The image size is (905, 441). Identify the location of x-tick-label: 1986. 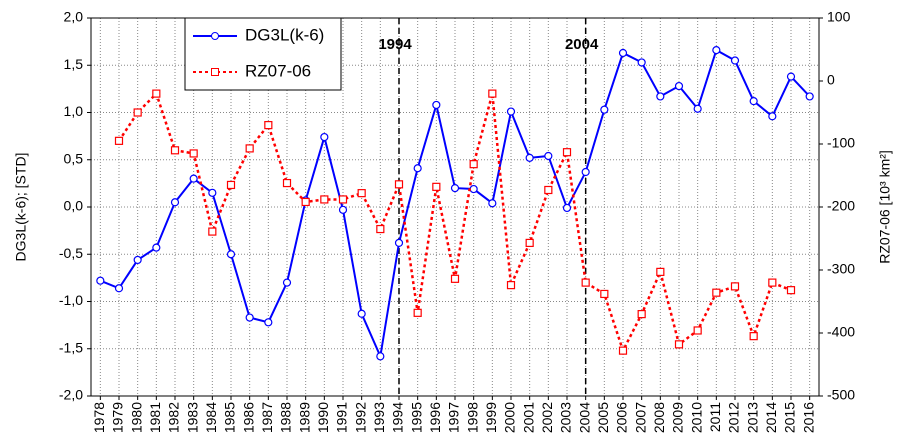
(248, 417).